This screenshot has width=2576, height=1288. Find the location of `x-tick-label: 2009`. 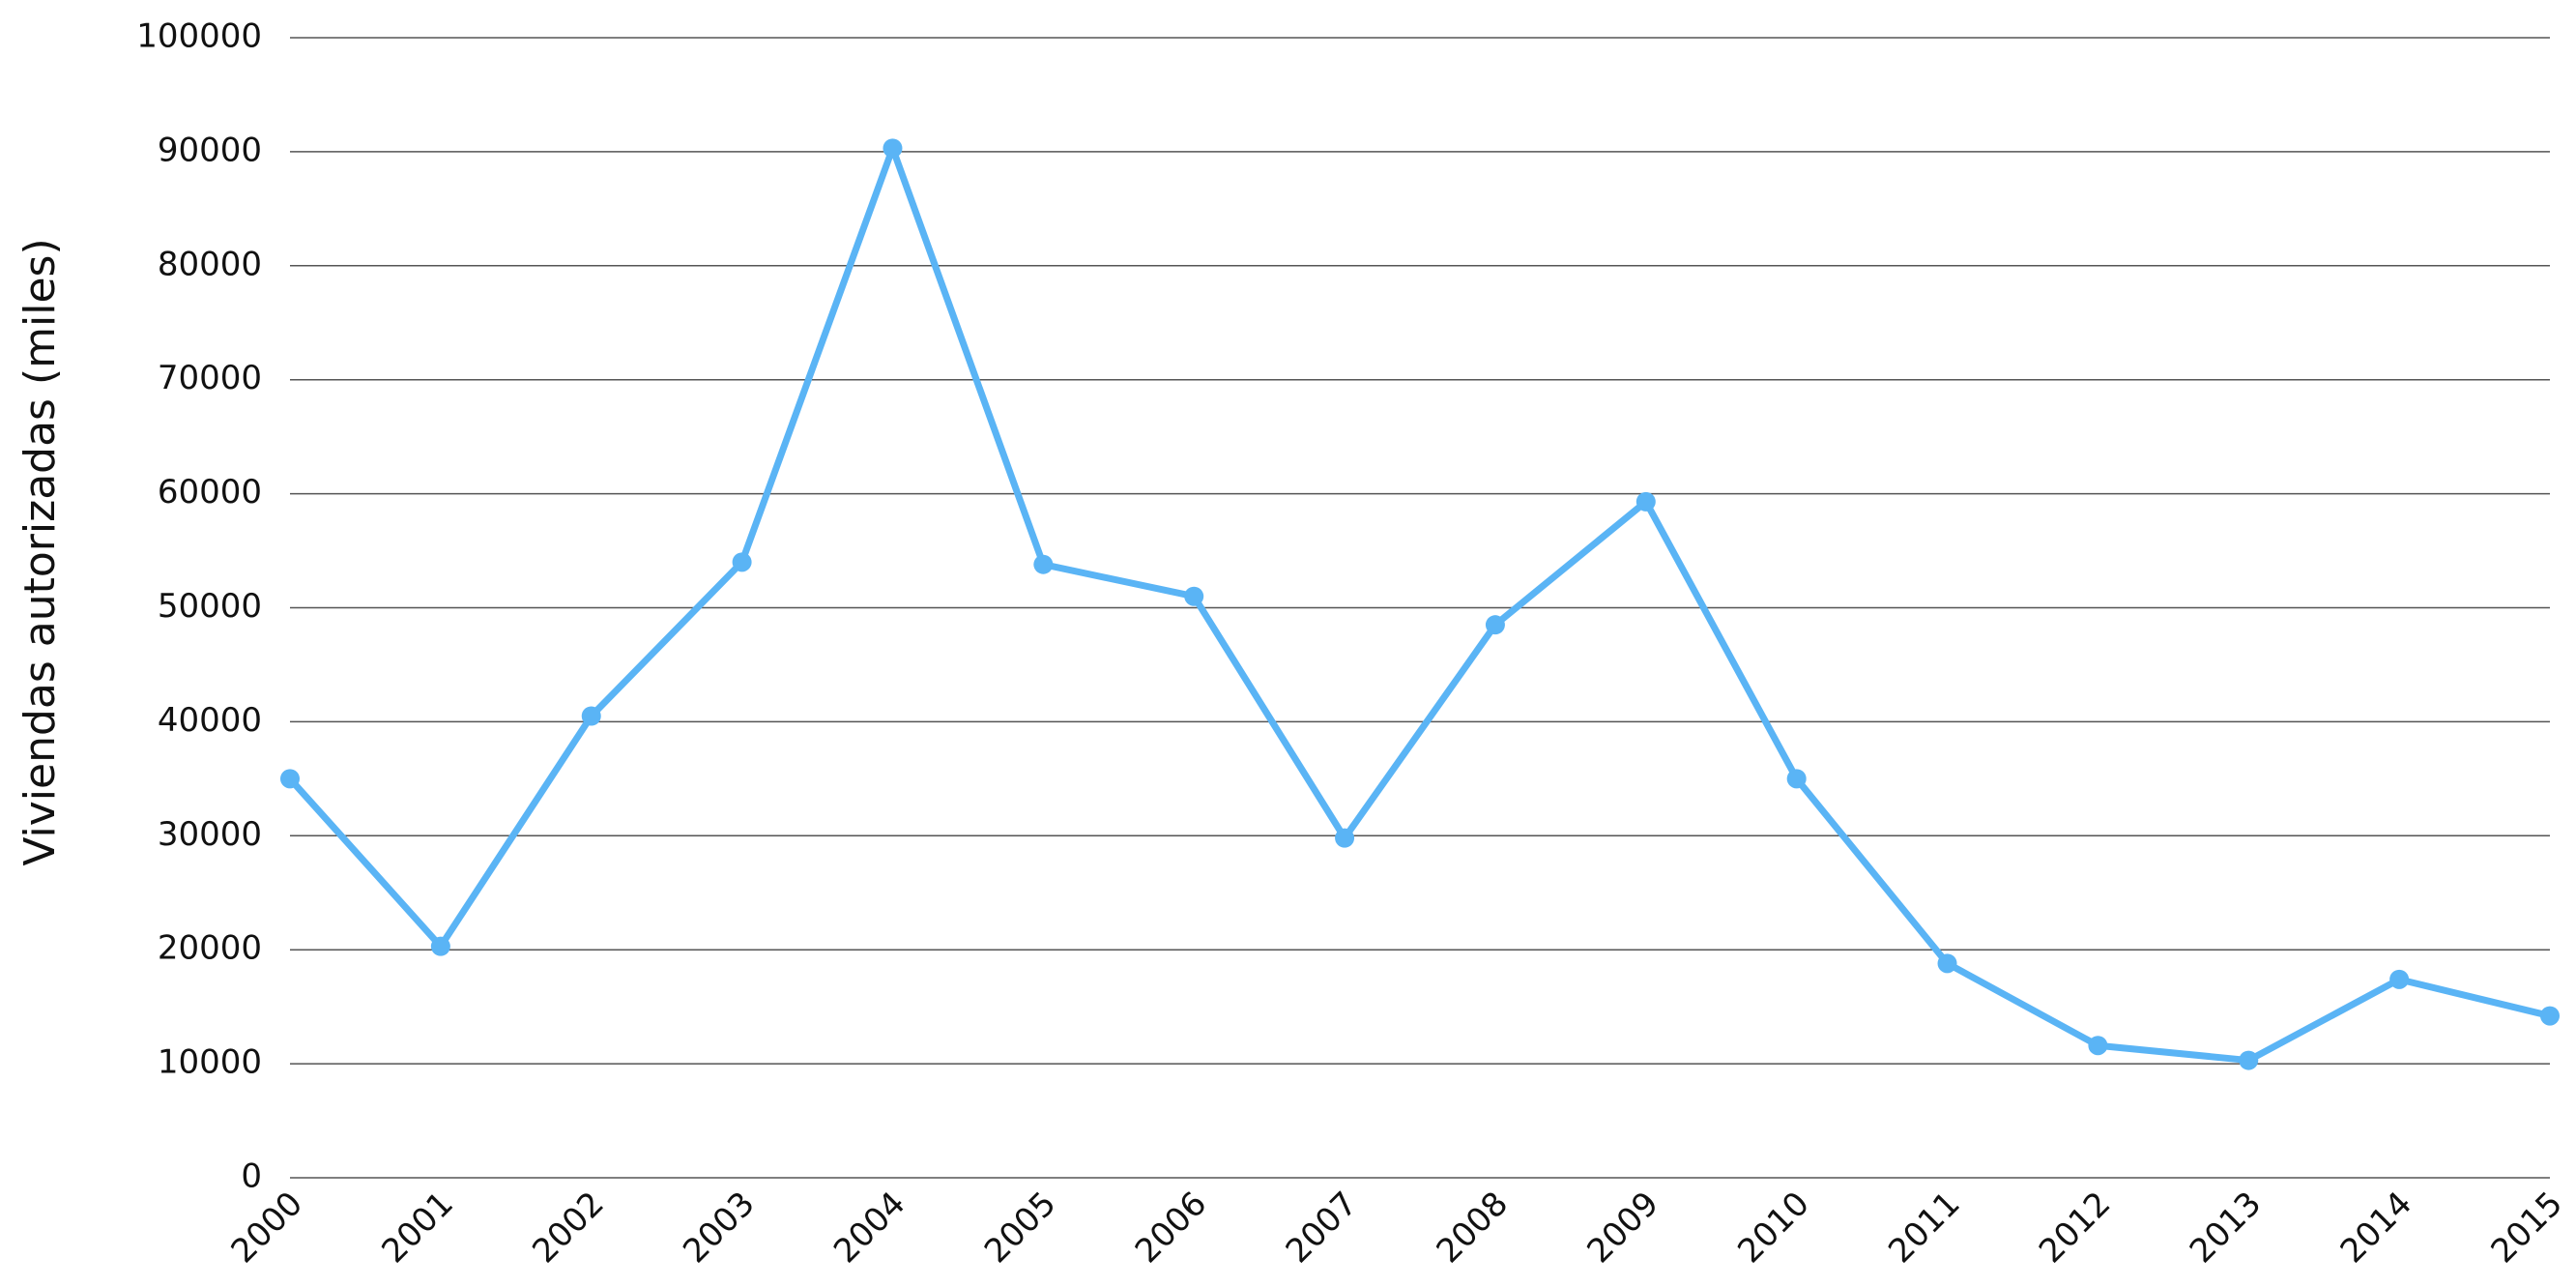

x-tick-label: 2009 is located at coordinates (1622, 1228).